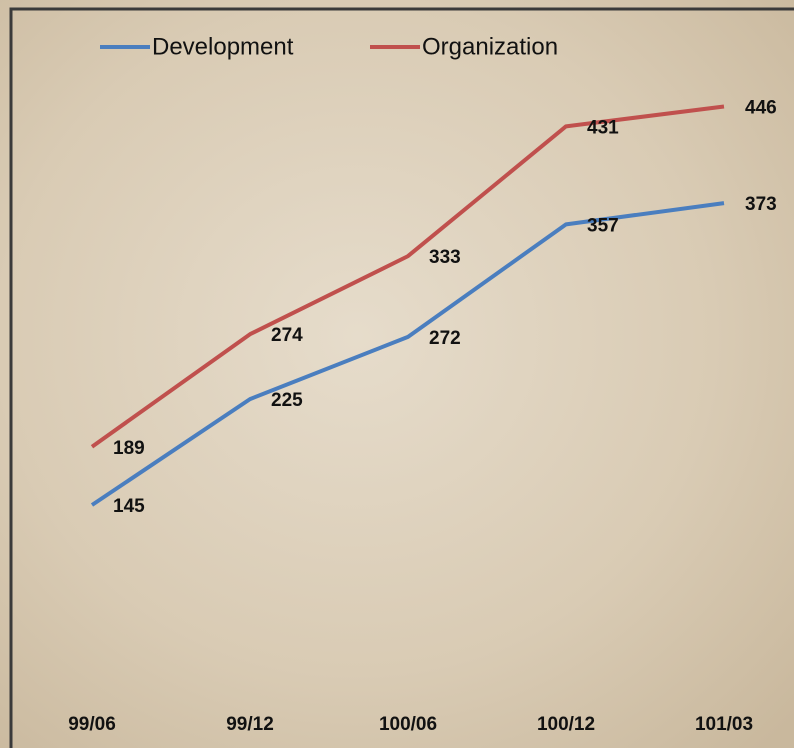  I want to click on data-label: 446, so click(761, 108).